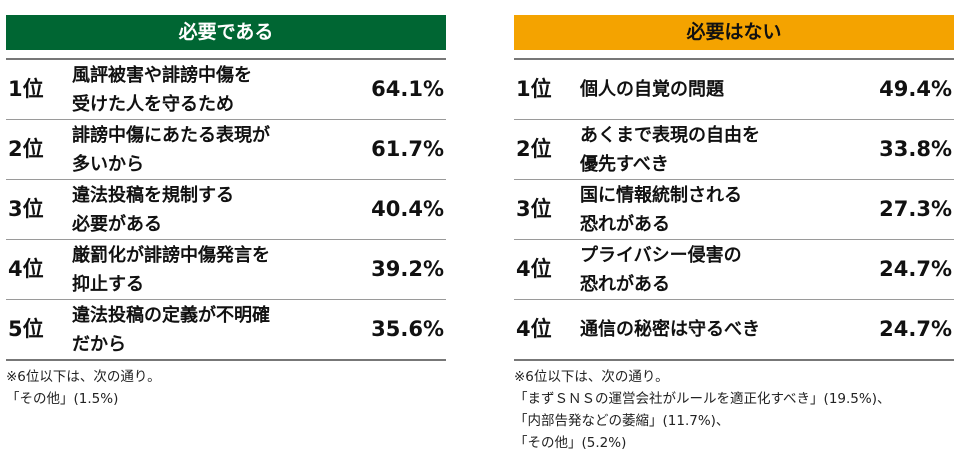 This screenshot has height=464, width=968. I want to click on note-line: 「その他」(1.5%), so click(62, 399).